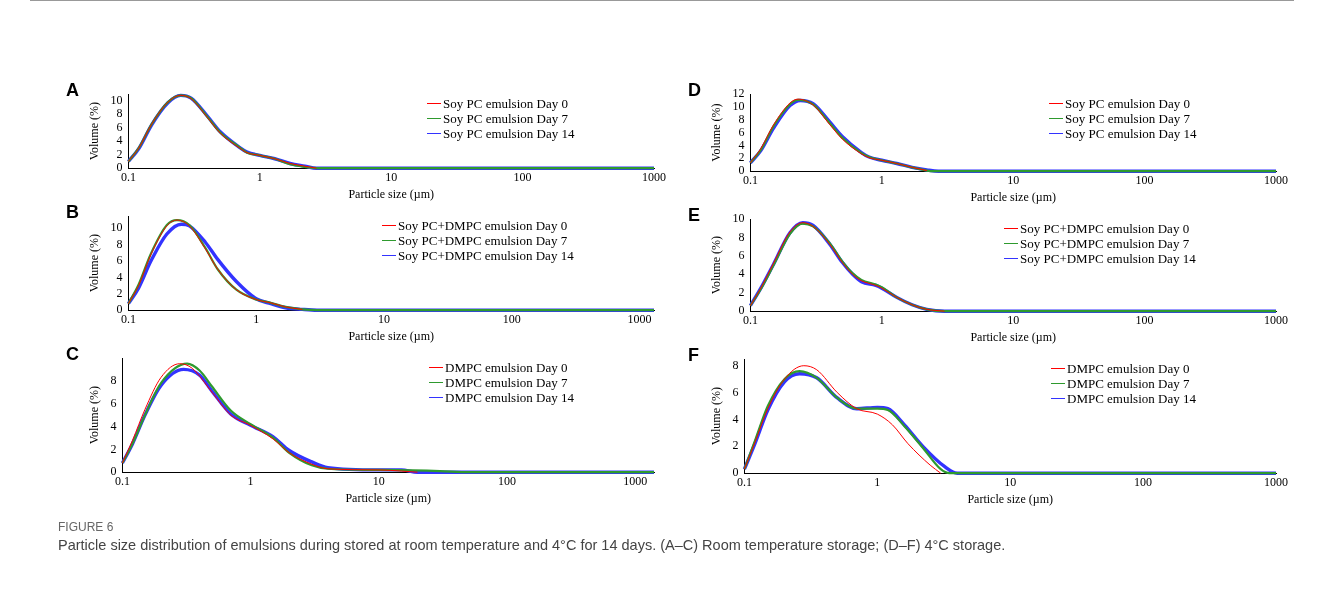 This screenshot has width=1324, height=590. Describe the element at coordinates (72, 212) in the screenshot. I see `chart-title: B` at that location.